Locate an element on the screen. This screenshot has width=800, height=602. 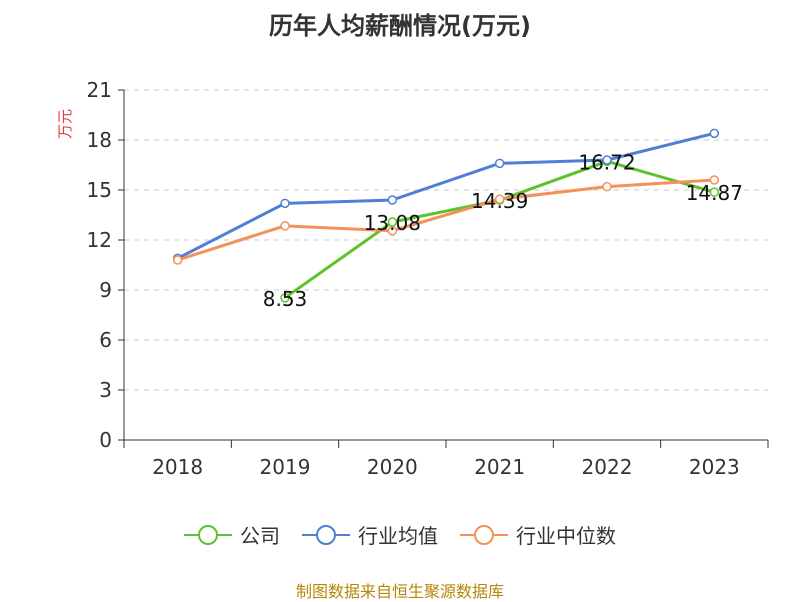
y-axis-title: 万元 is located at coordinates (65, 124).